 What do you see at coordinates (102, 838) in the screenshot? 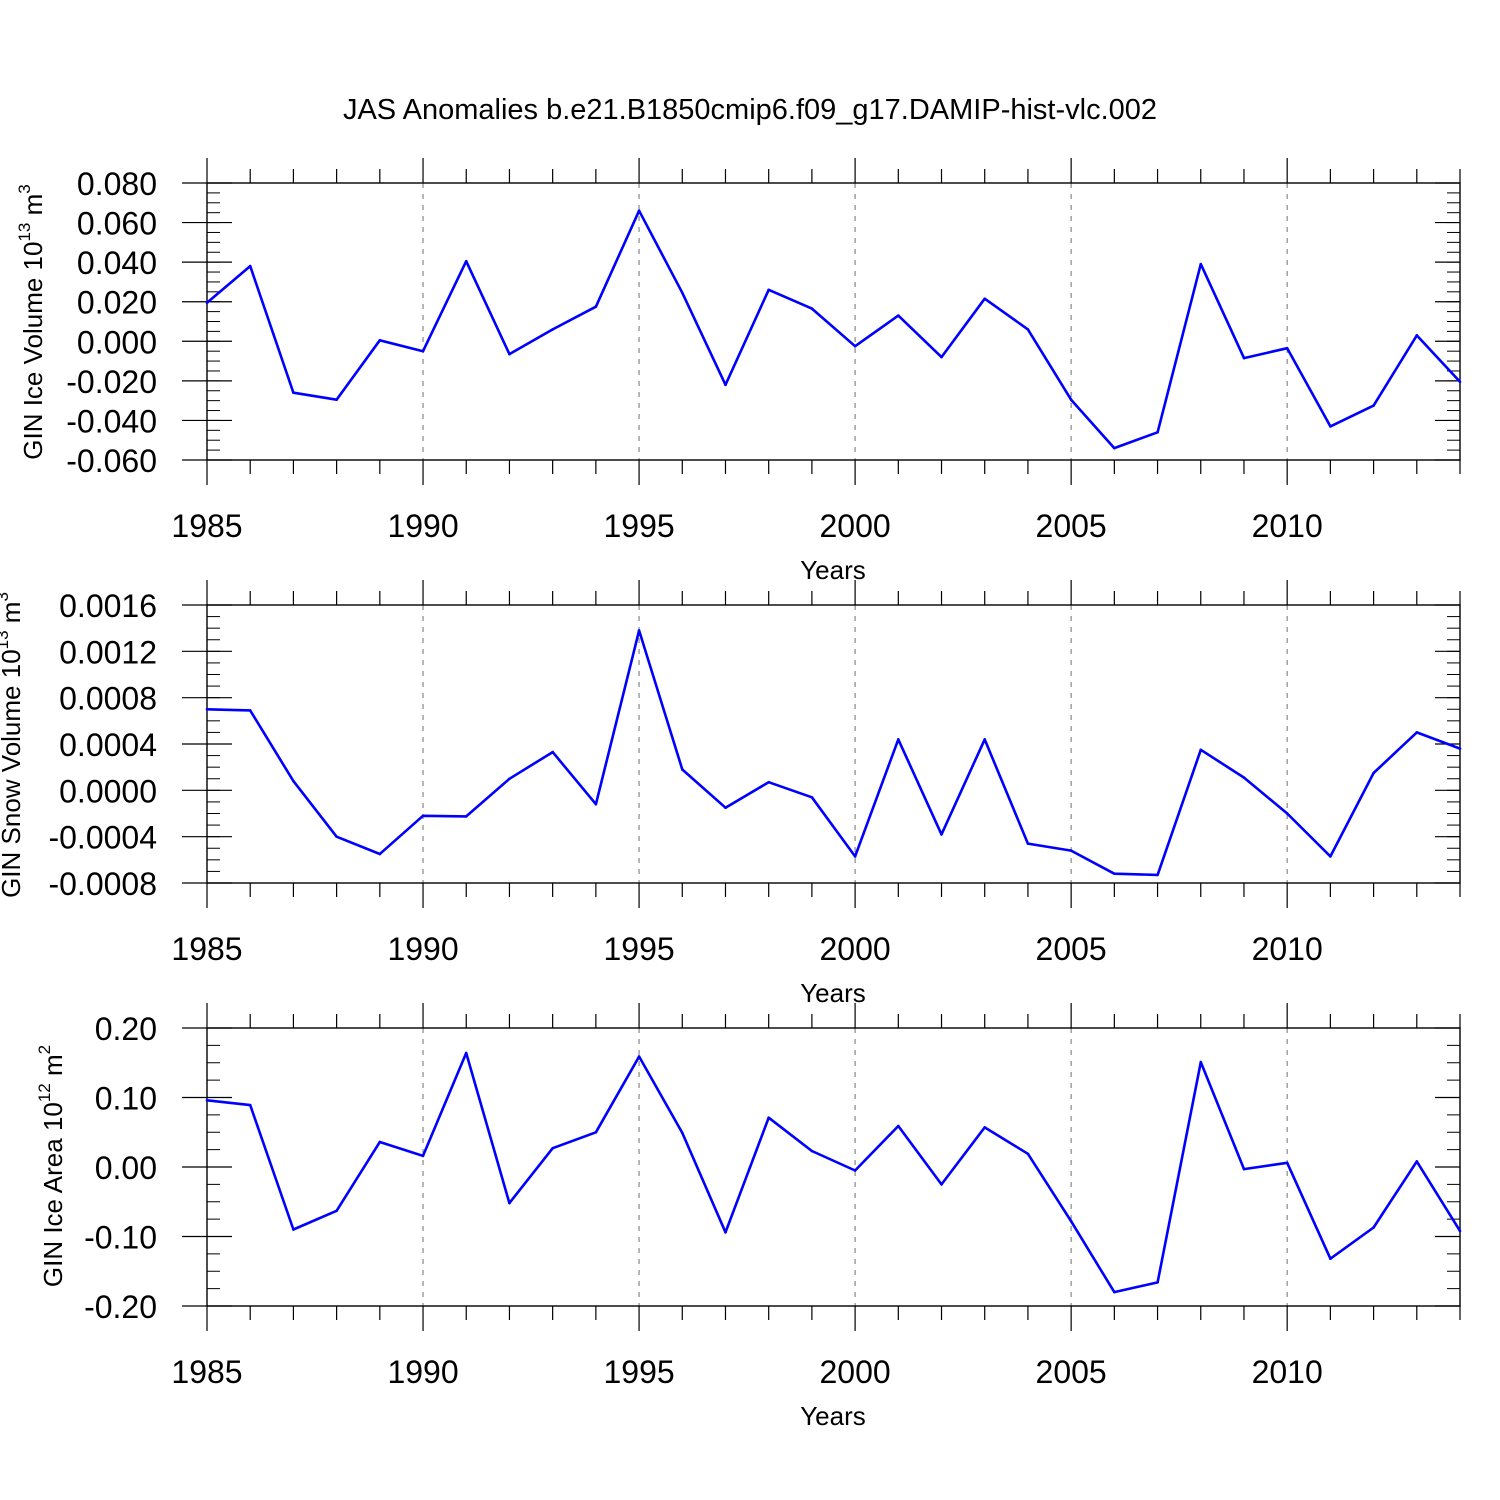
I see `y-tick-label: -0.0004` at bounding box center [102, 838].